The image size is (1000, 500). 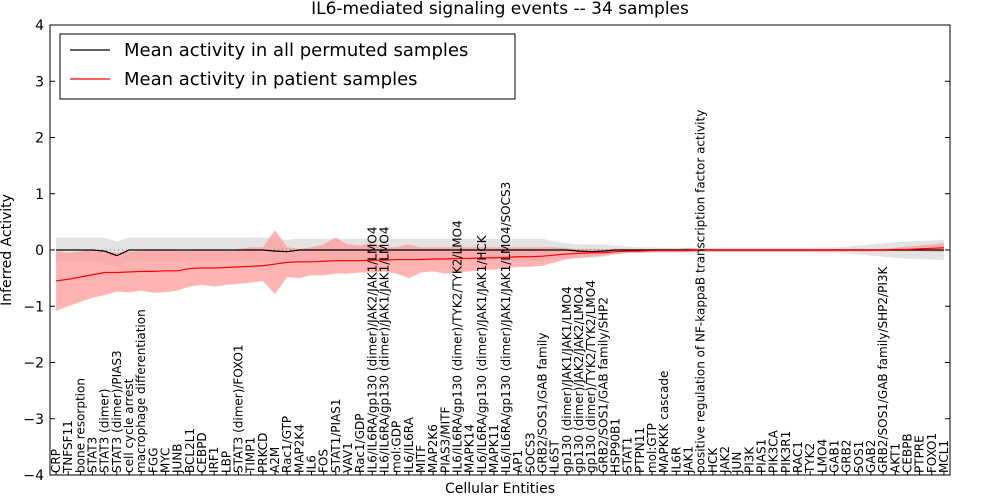 I want to click on entity-label: gp130 (dimer)/JAK1/JAK1/LMO4, so click(x=567, y=379).